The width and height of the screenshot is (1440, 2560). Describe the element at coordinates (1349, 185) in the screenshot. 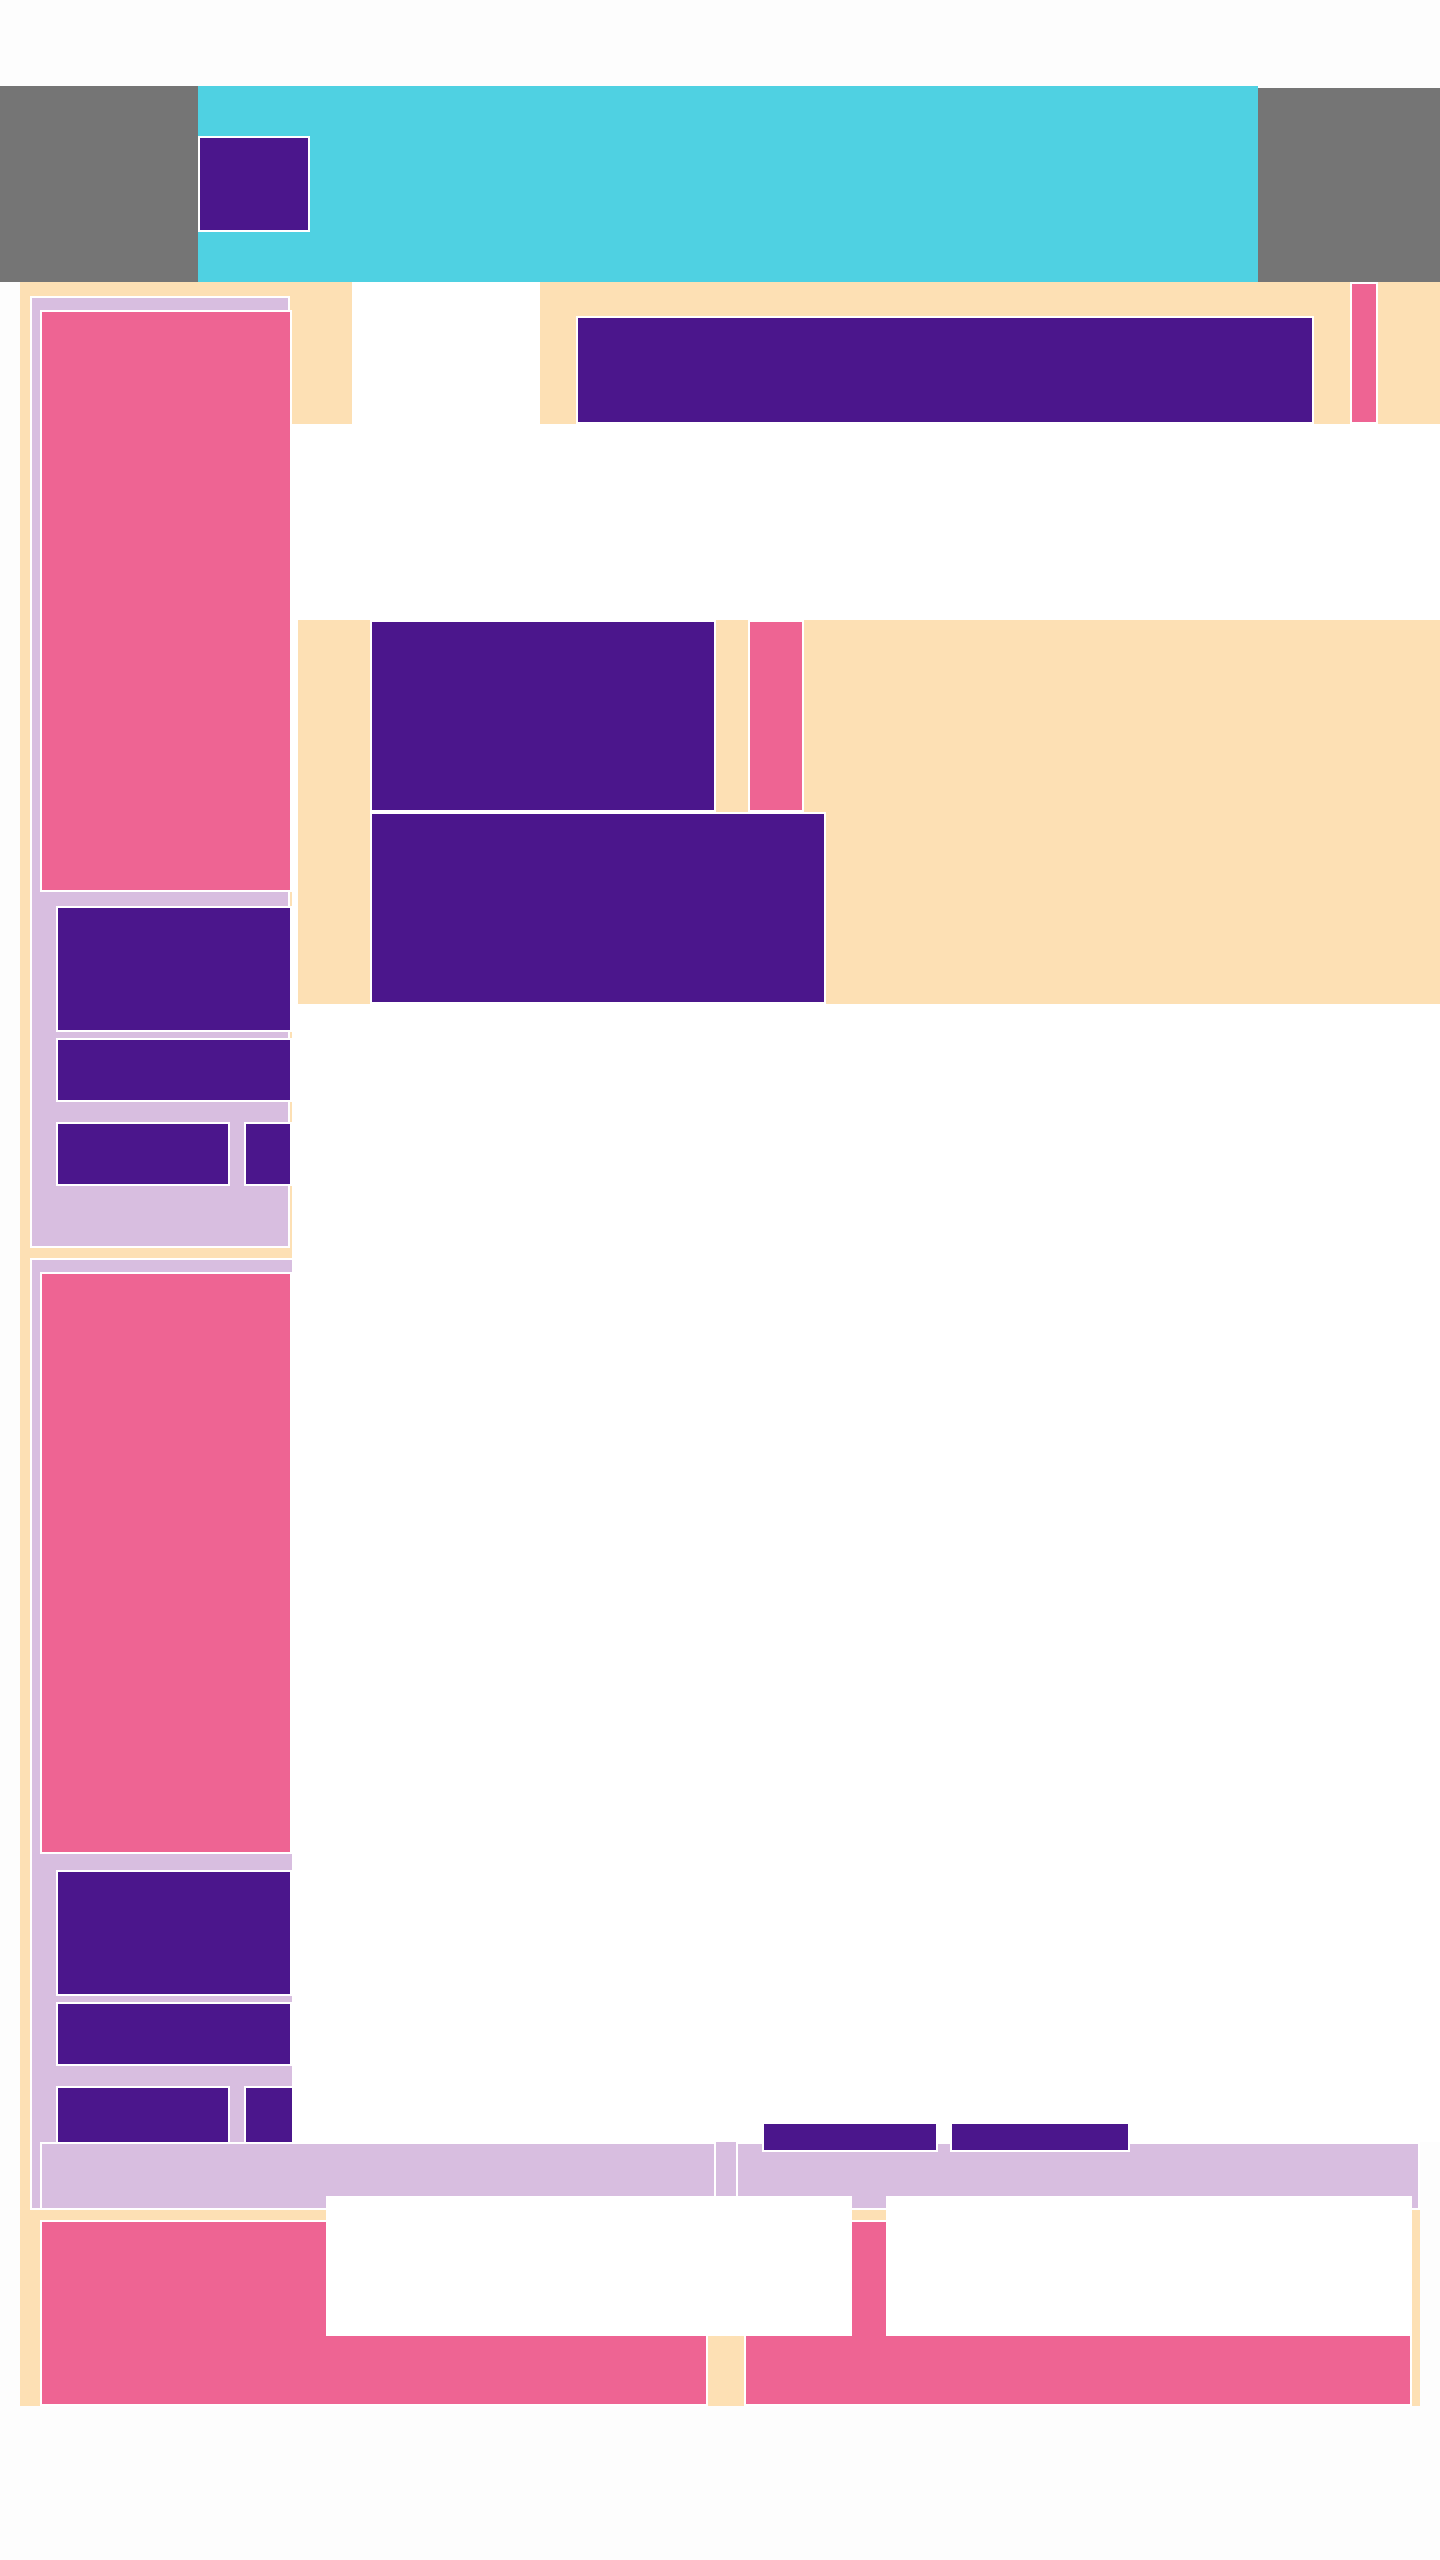

I see `header-right-panel` at that location.